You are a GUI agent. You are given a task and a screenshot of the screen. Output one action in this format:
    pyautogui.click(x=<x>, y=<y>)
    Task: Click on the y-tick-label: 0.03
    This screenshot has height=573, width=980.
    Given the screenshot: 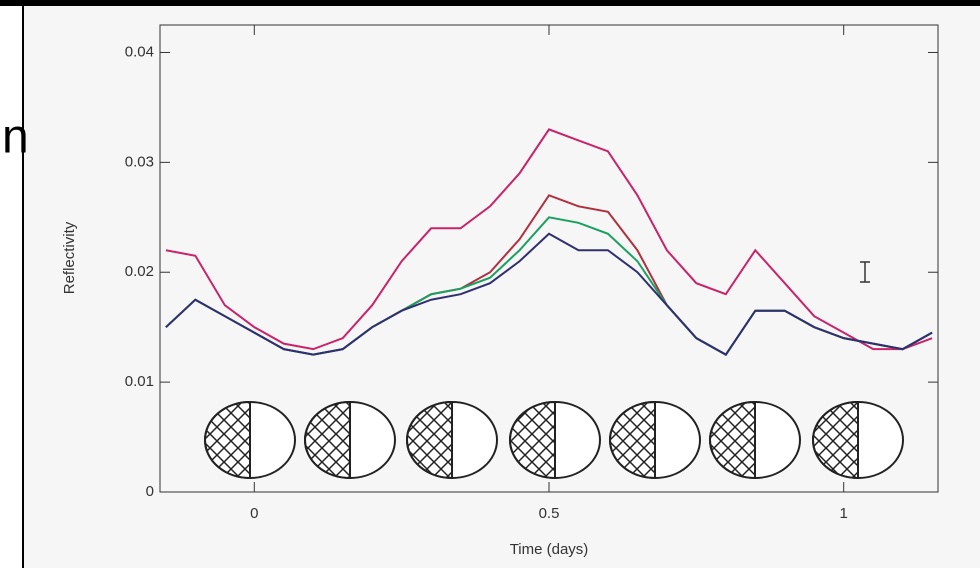 What is the action you would take?
    pyautogui.click(x=139, y=161)
    